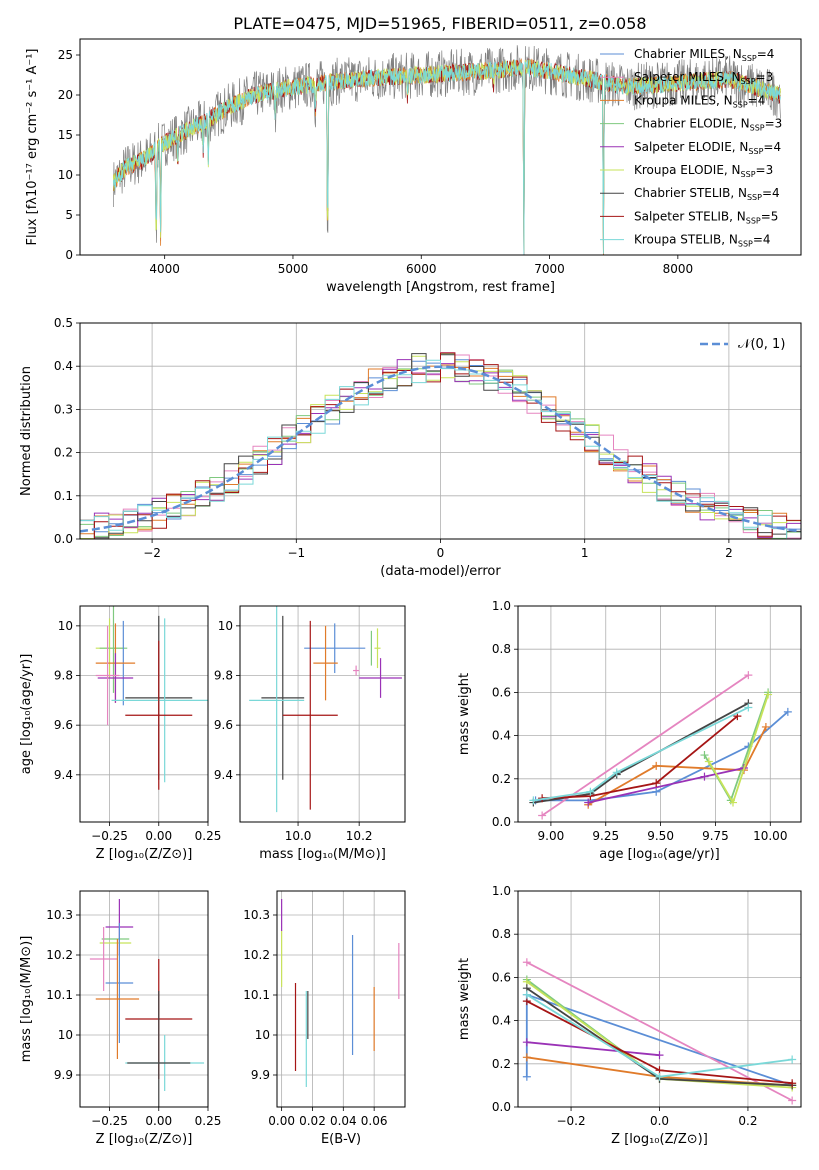 Image resolution: width=819 pixels, height=1170 pixels. I want to click on y-axis-label: mass [log₁₀(M/M⊙)], so click(26, 999).